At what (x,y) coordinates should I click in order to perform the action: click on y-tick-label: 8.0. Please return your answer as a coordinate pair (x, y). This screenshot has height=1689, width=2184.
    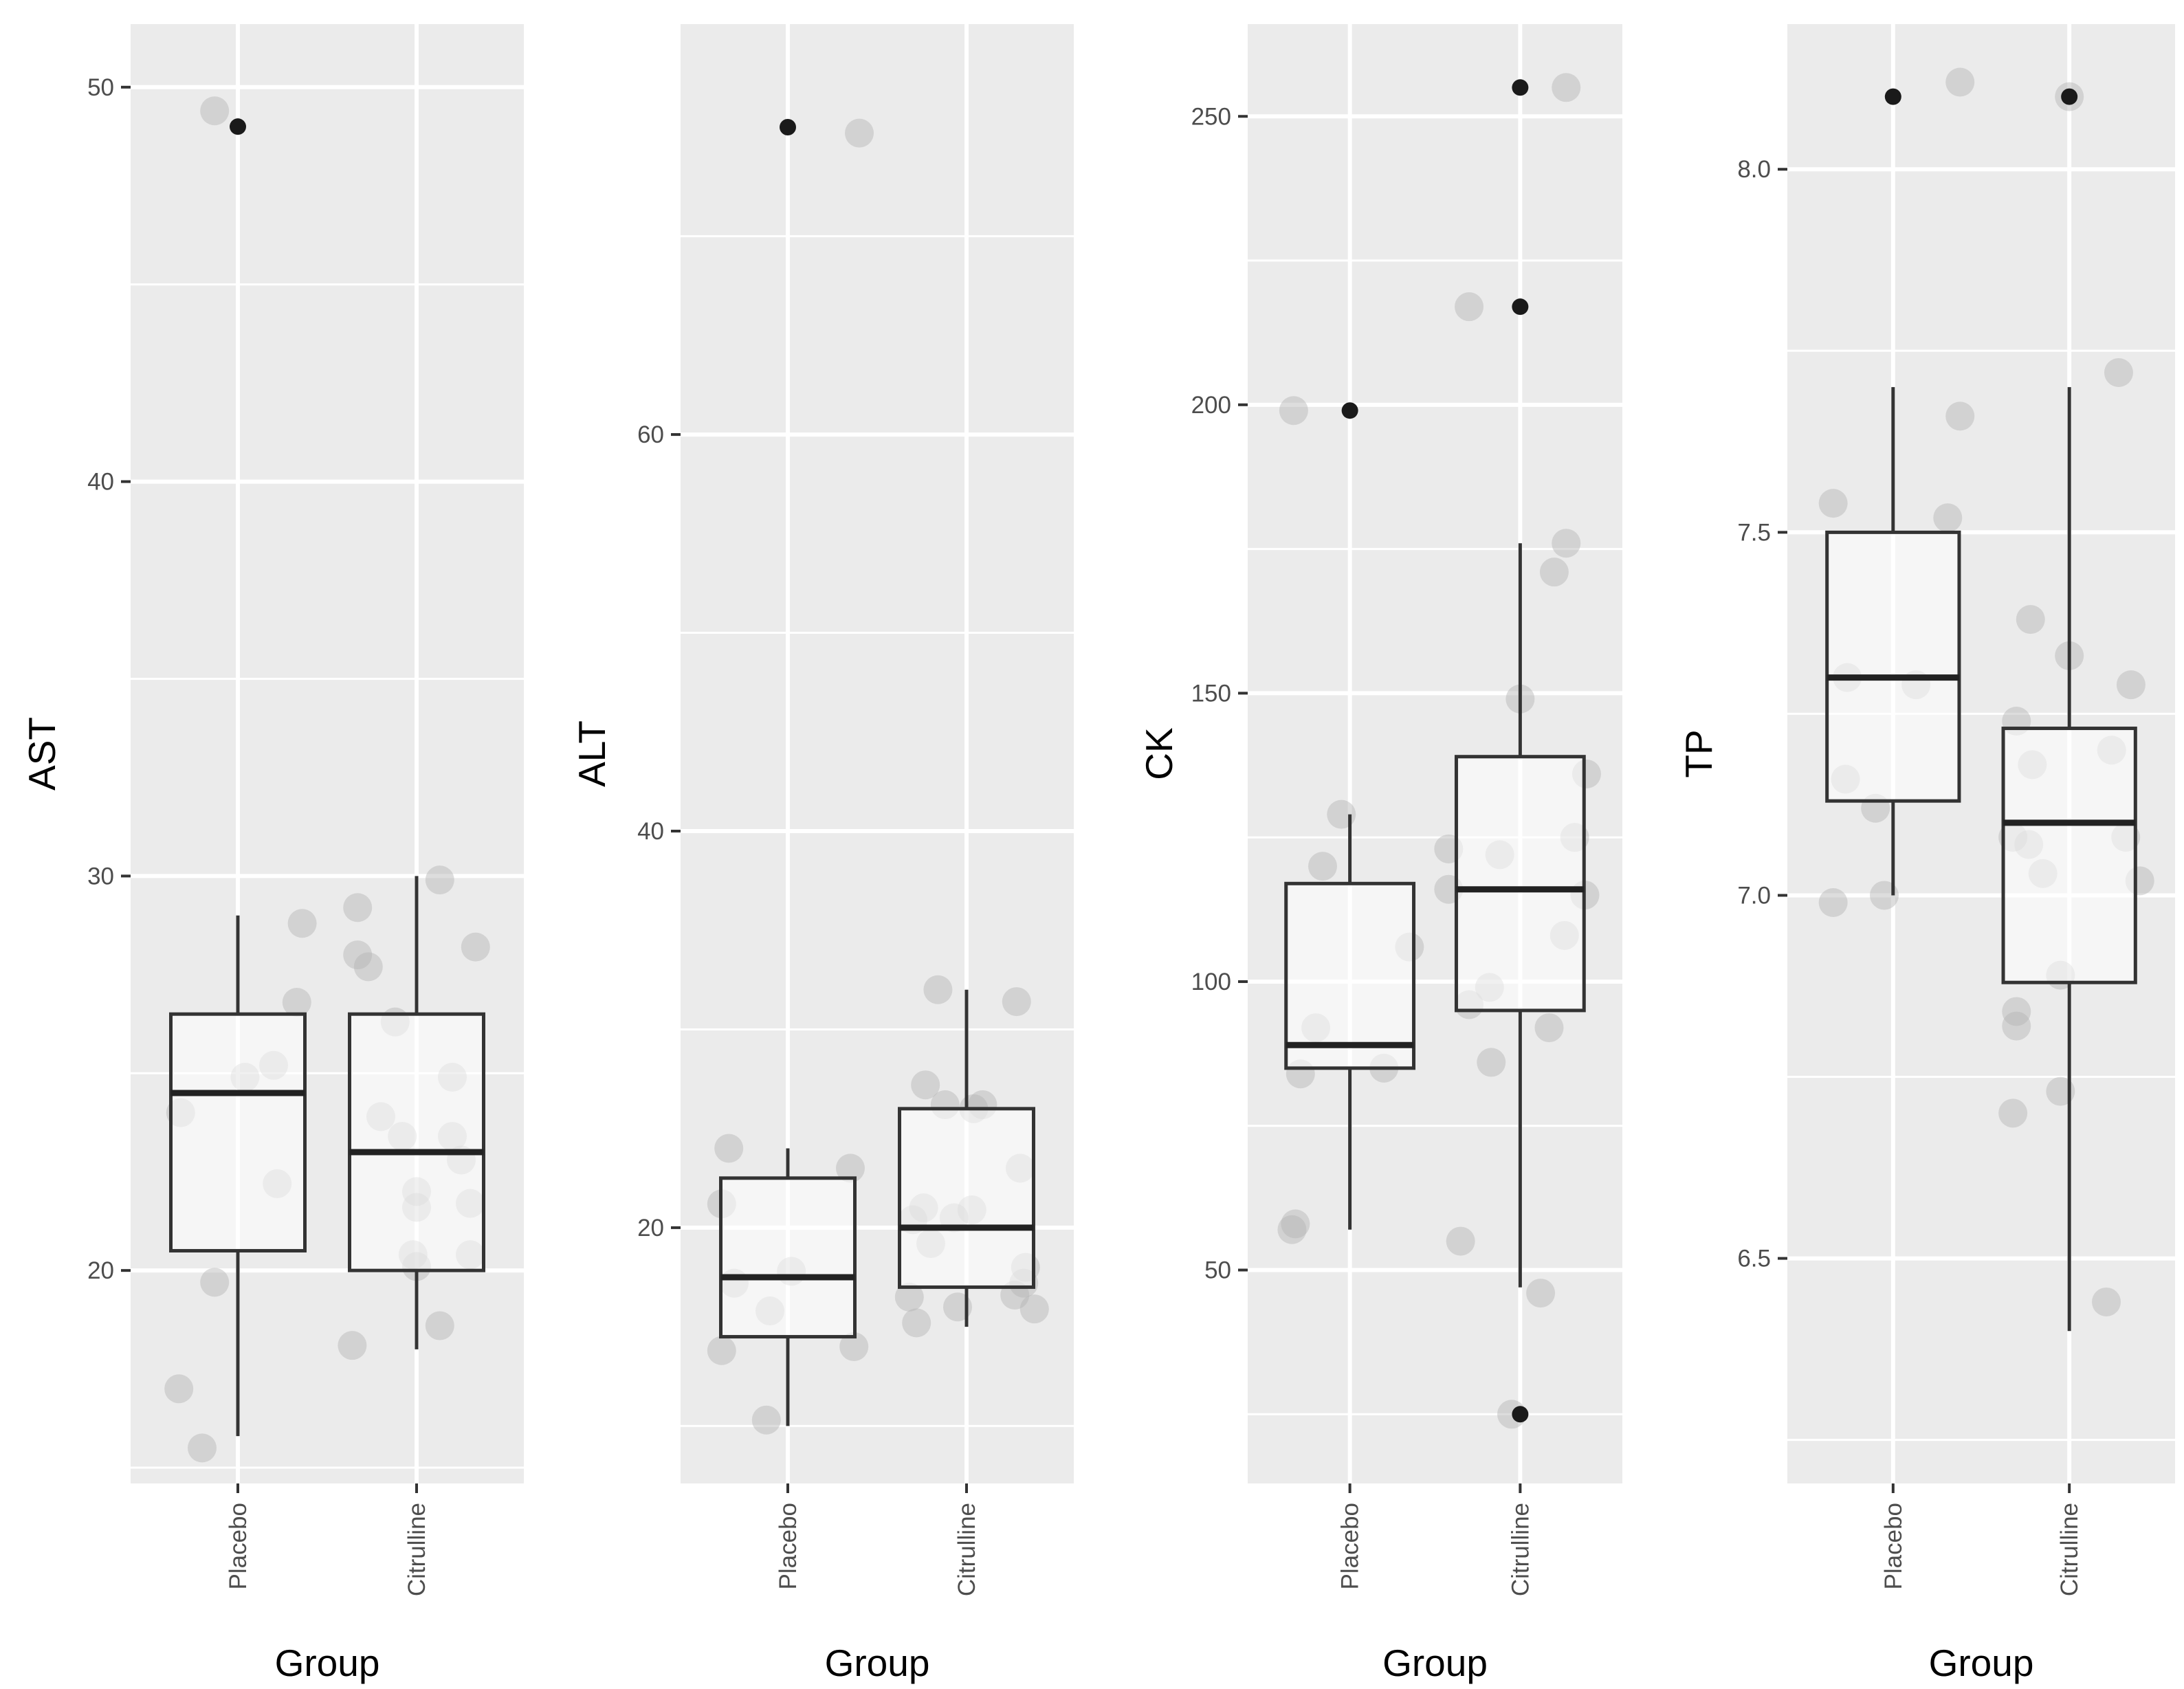
    Looking at the image, I should click on (1754, 169).